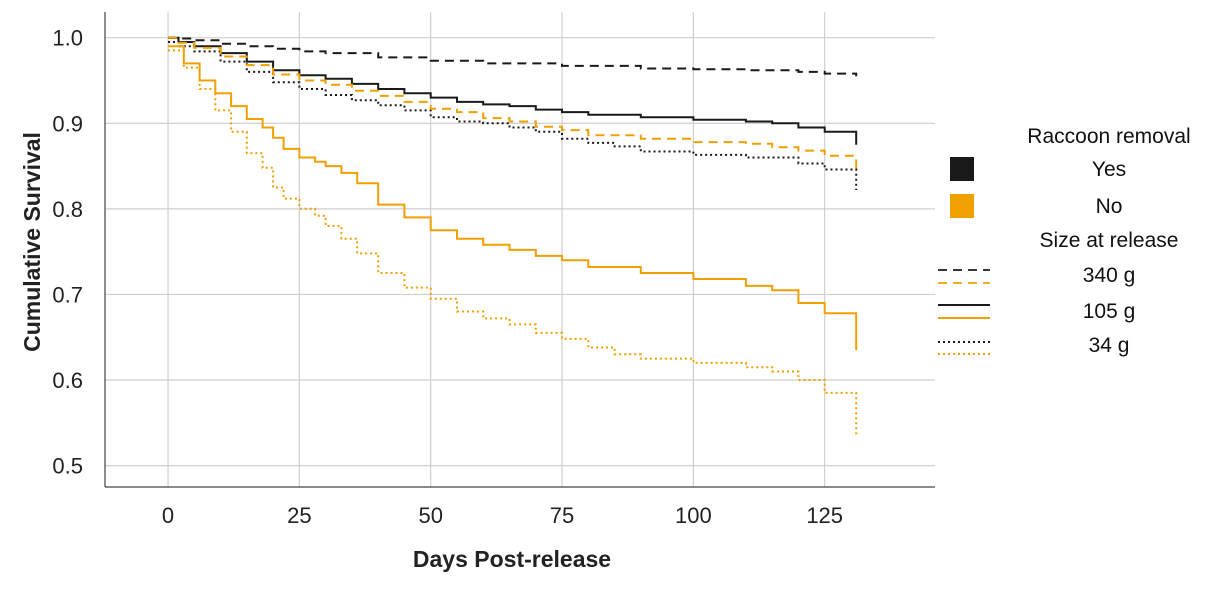  Describe the element at coordinates (299, 515) in the screenshot. I see `x-tick-label: 25` at that location.